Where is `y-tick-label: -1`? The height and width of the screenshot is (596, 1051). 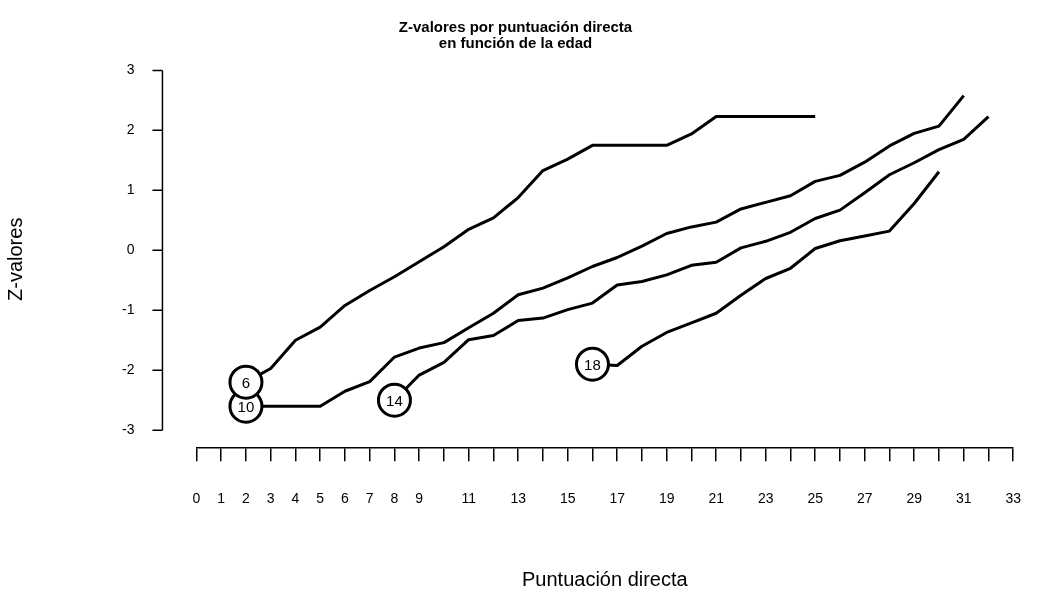
y-tick-label: -1 is located at coordinates (128, 309).